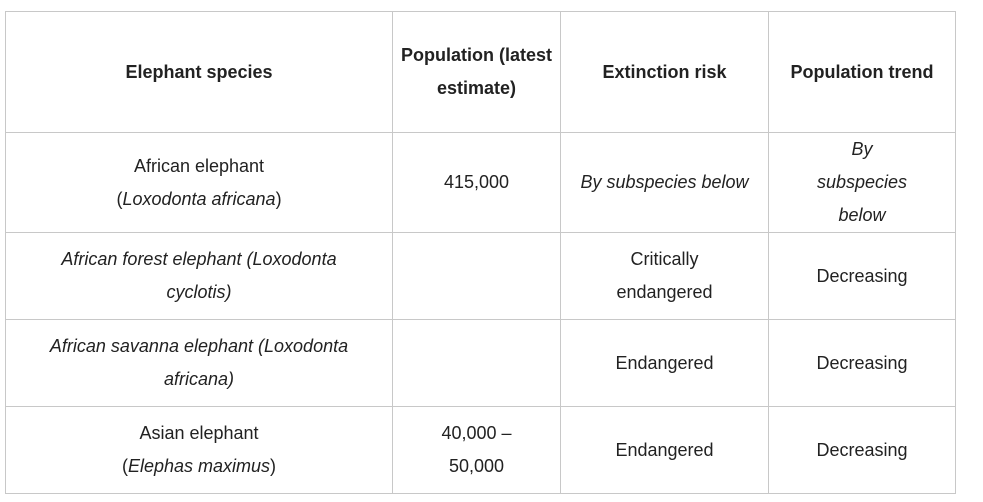  What do you see at coordinates (664, 182) in the screenshot?
I see `cell-extinction-risk: By subspecies below` at bounding box center [664, 182].